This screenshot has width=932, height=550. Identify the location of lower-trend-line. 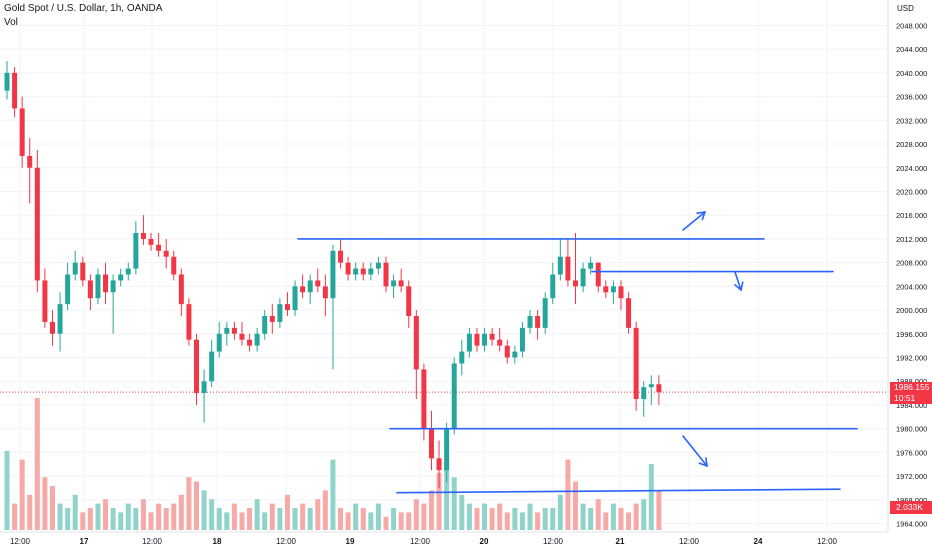
(618, 491).